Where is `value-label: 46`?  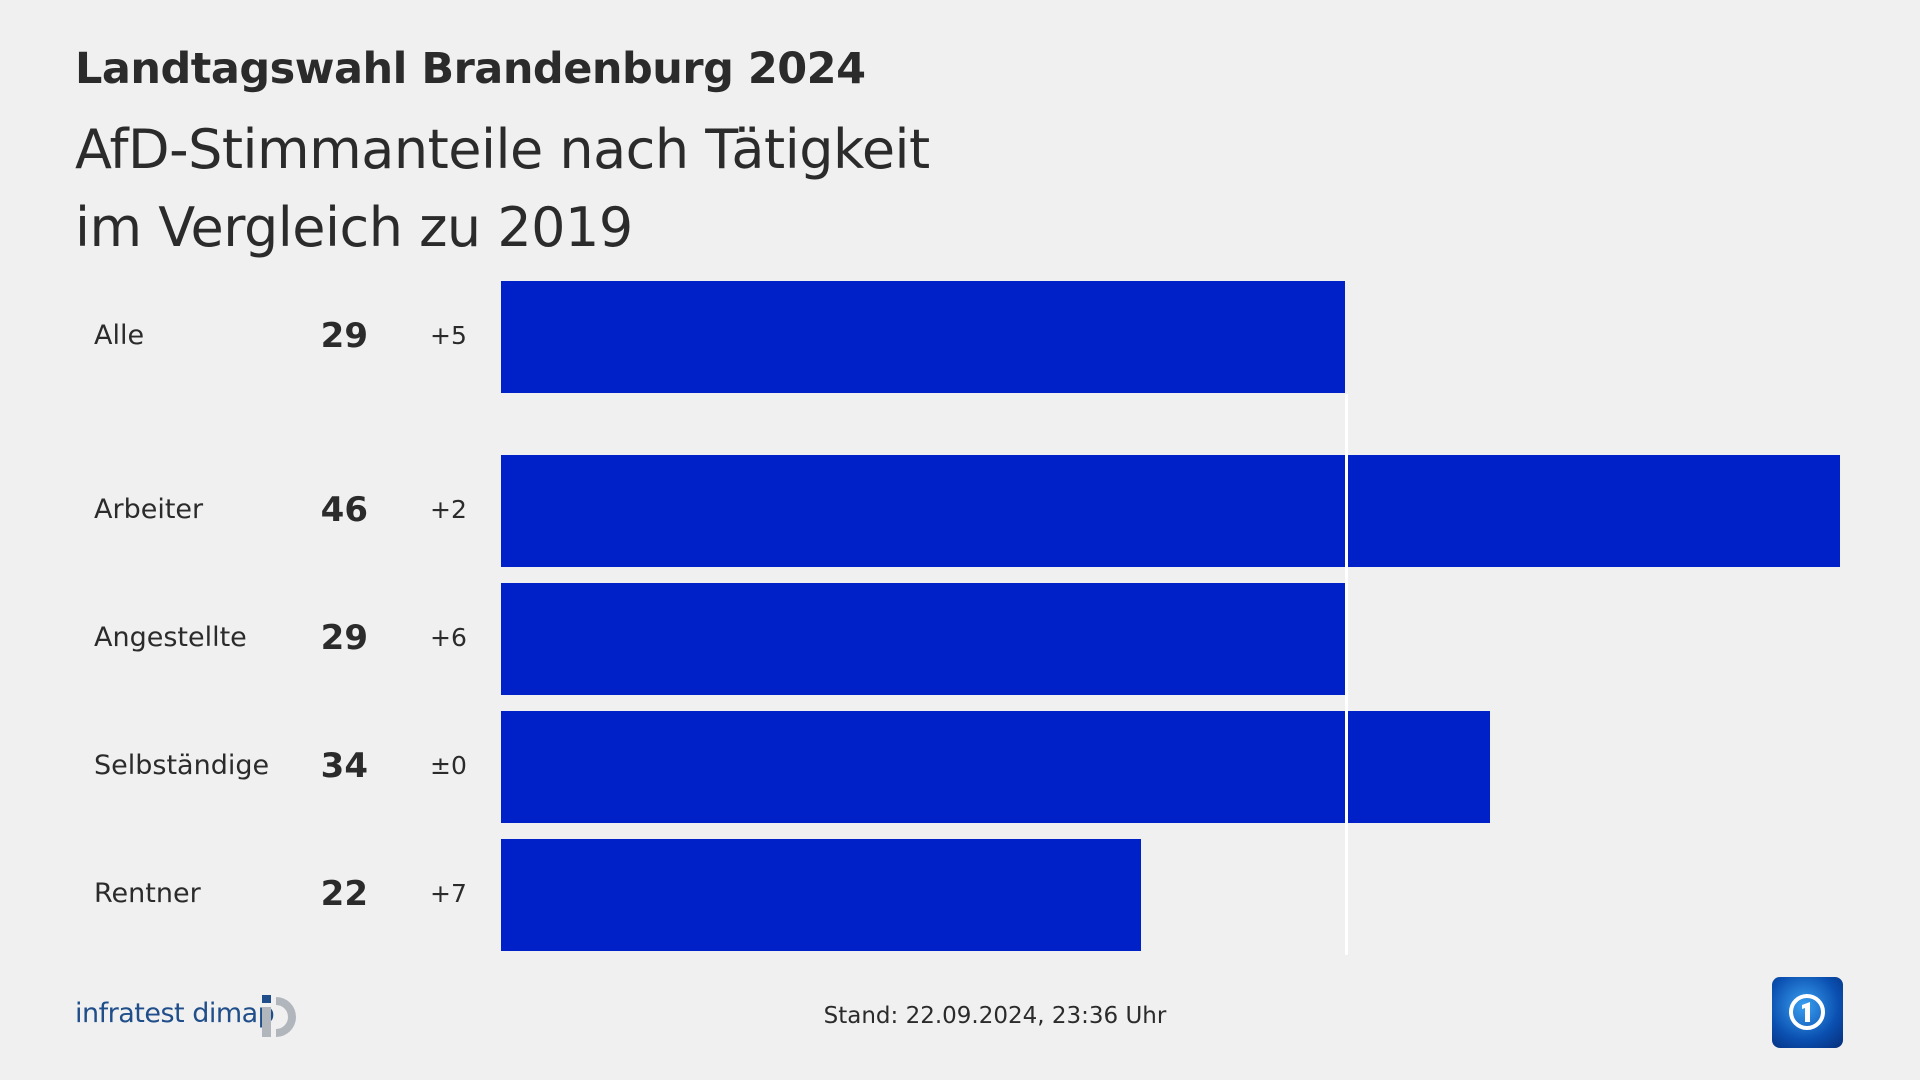
value-label: 46 is located at coordinates (344, 510).